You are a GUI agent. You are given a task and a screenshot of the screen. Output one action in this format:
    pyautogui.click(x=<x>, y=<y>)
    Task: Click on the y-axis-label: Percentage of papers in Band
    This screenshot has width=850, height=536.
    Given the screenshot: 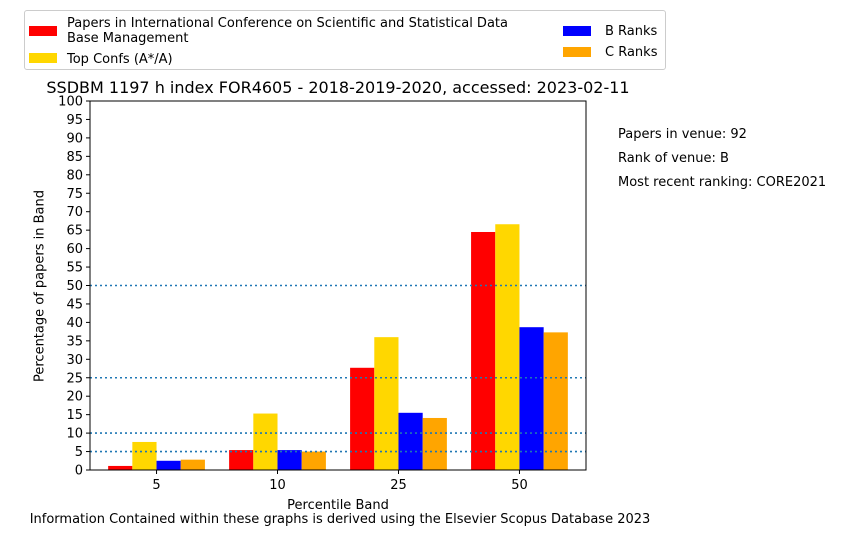 What is the action you would take?
    pyautogui.click(x=40, y=286)
    